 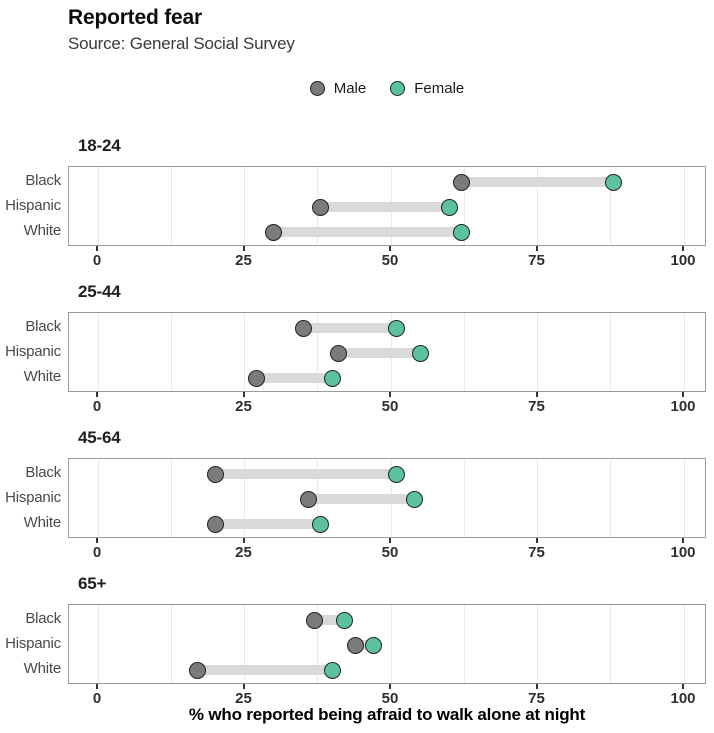 What do you see at coordinates (181, 43) in the screenshot?
I see `chart-subtitle: Source: General Social Survey` at bounding box center [181, 43].